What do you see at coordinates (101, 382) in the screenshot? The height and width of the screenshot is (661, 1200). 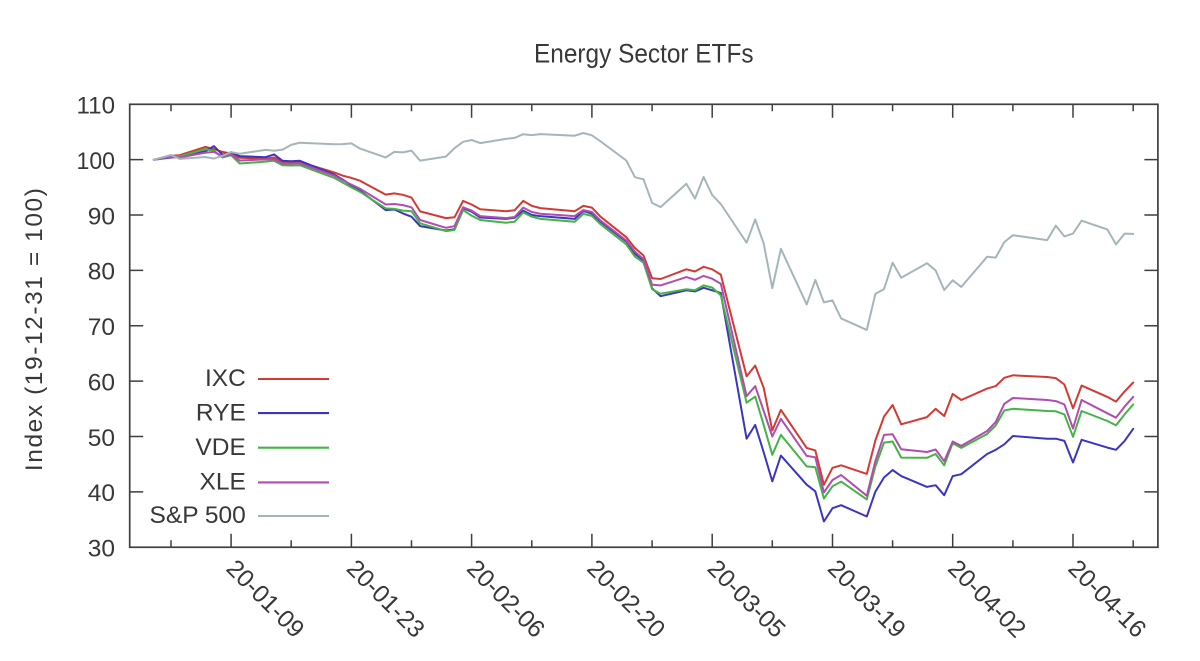 I see `svg-text: 60` at bounding box center [101, 382].